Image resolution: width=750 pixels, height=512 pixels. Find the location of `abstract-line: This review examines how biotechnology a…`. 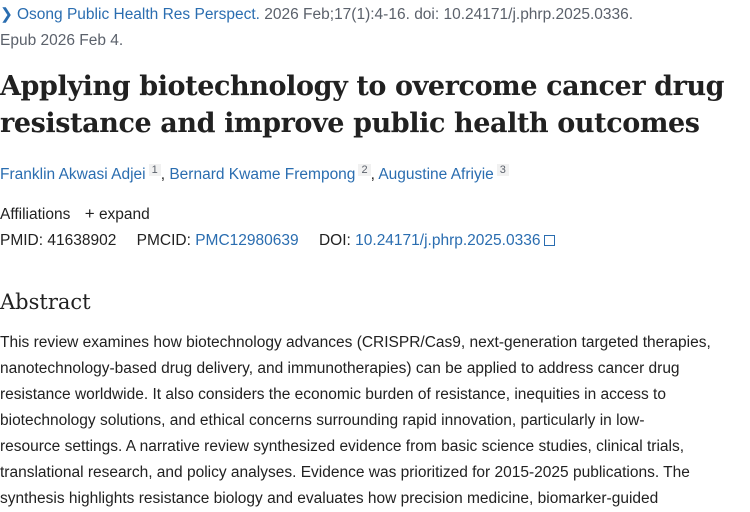

abstract-line: This review examines how biotechnology a… is located at coordinates (355, 342).